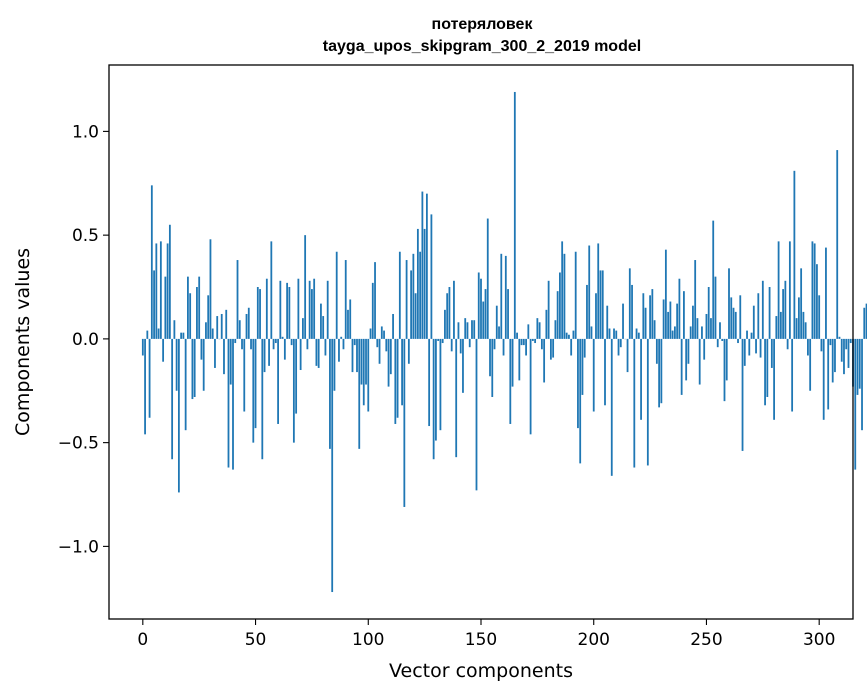  I want to click on y-axis-ticks: 1.0 0.5 0.0 −0.5 −1.0, so click(83, 339).